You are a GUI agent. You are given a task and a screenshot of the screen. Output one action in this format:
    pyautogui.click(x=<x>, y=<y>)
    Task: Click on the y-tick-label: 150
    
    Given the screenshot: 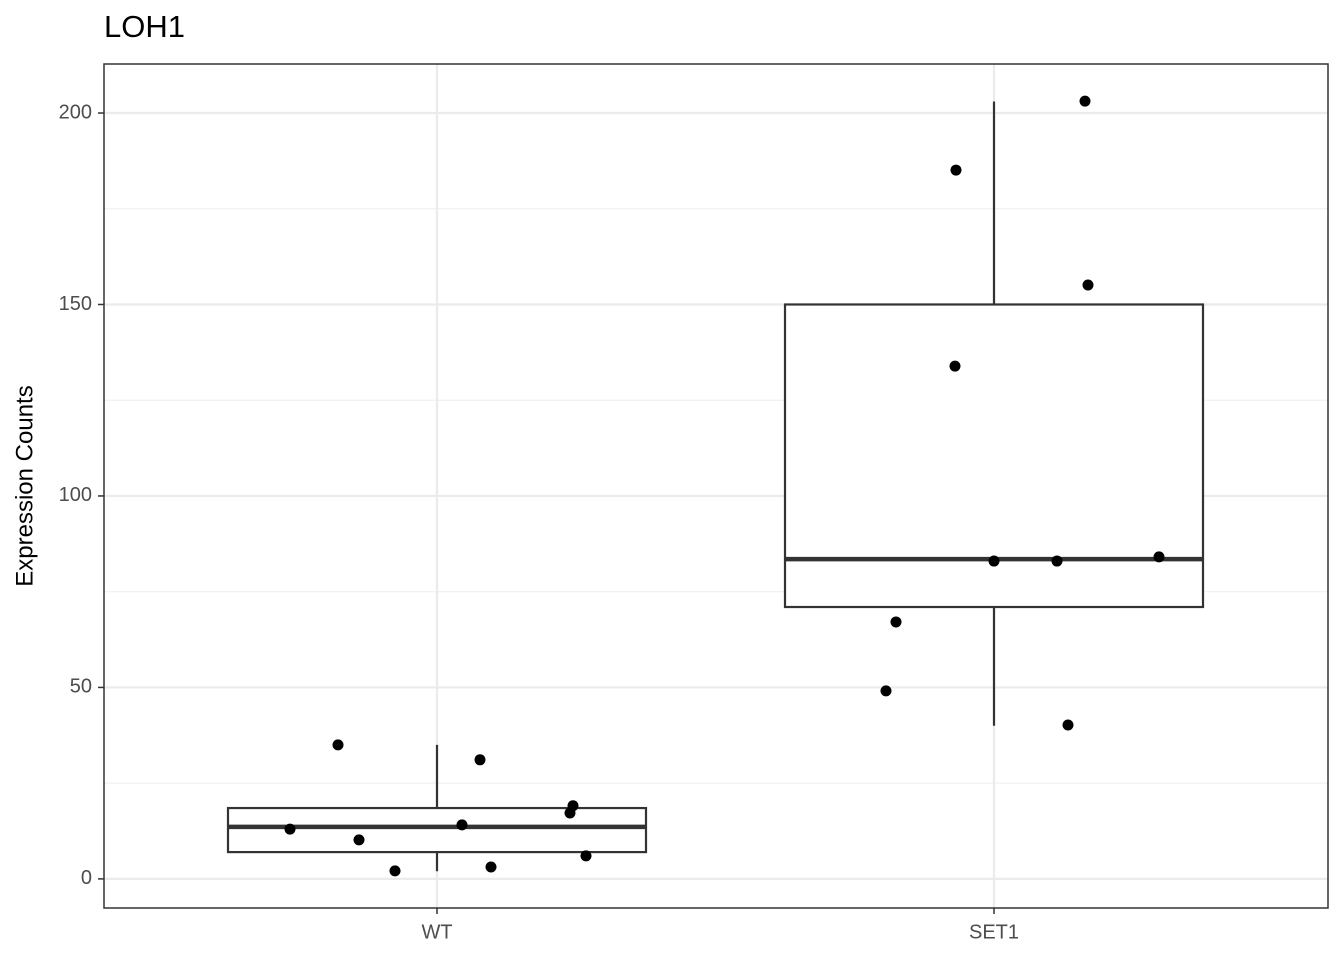 What is the action you would take?
    pyautogui.click(x=75, y=304)
    